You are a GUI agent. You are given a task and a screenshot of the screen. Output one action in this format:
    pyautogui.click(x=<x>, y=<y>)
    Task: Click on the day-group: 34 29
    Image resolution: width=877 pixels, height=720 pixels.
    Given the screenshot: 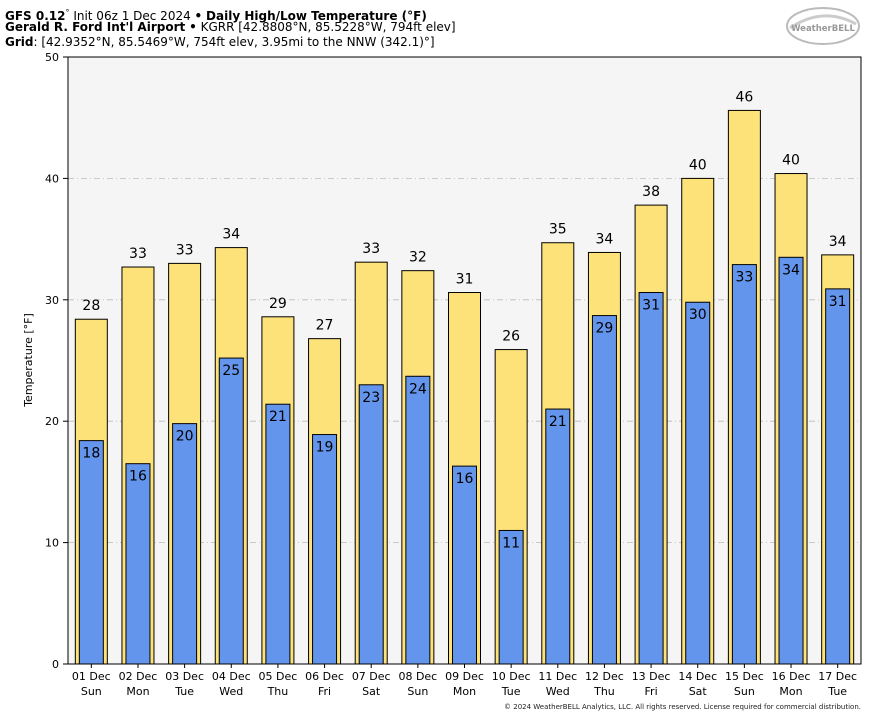 What is the action you would take?
    pyautogui.click(x=604, y=448)
    